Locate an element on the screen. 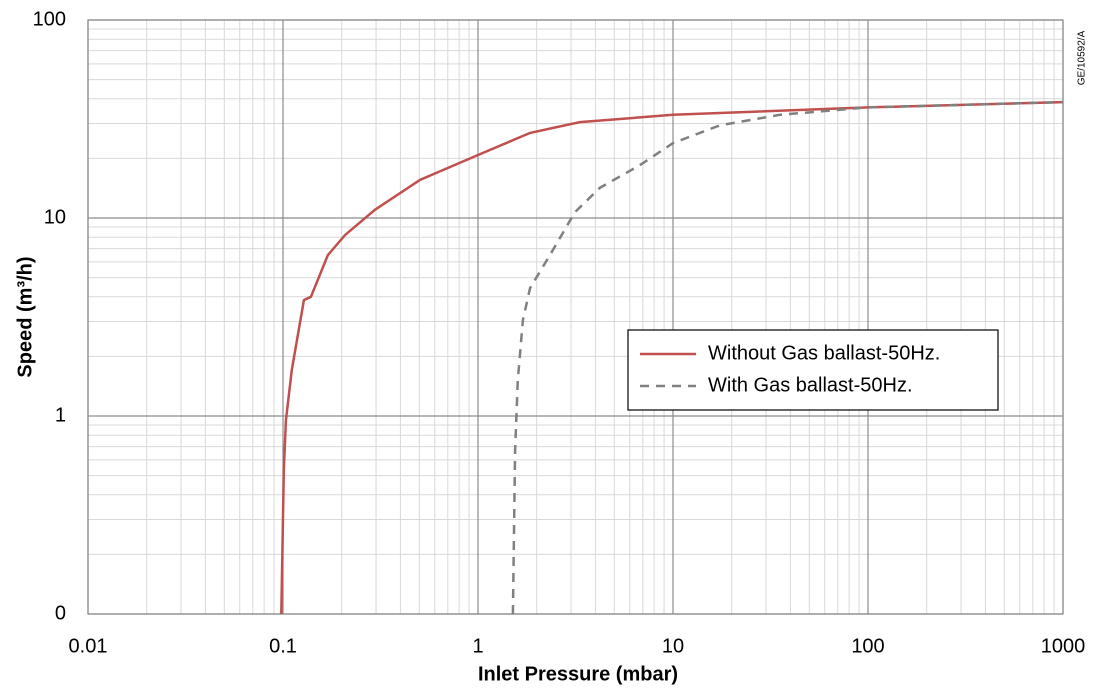 This screenshot has height=693, width=1101. legend-label: With Gas ballast-50Hz. is located at coordinates (810, 385).